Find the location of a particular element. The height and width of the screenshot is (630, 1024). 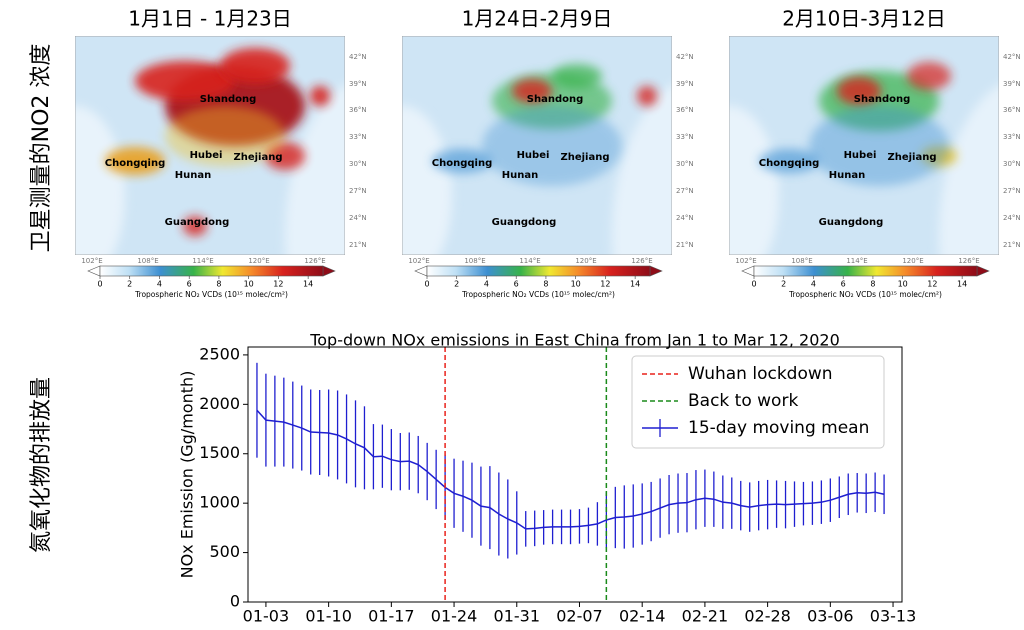

province-label: Chongqing is located at coordinates (135, 163).